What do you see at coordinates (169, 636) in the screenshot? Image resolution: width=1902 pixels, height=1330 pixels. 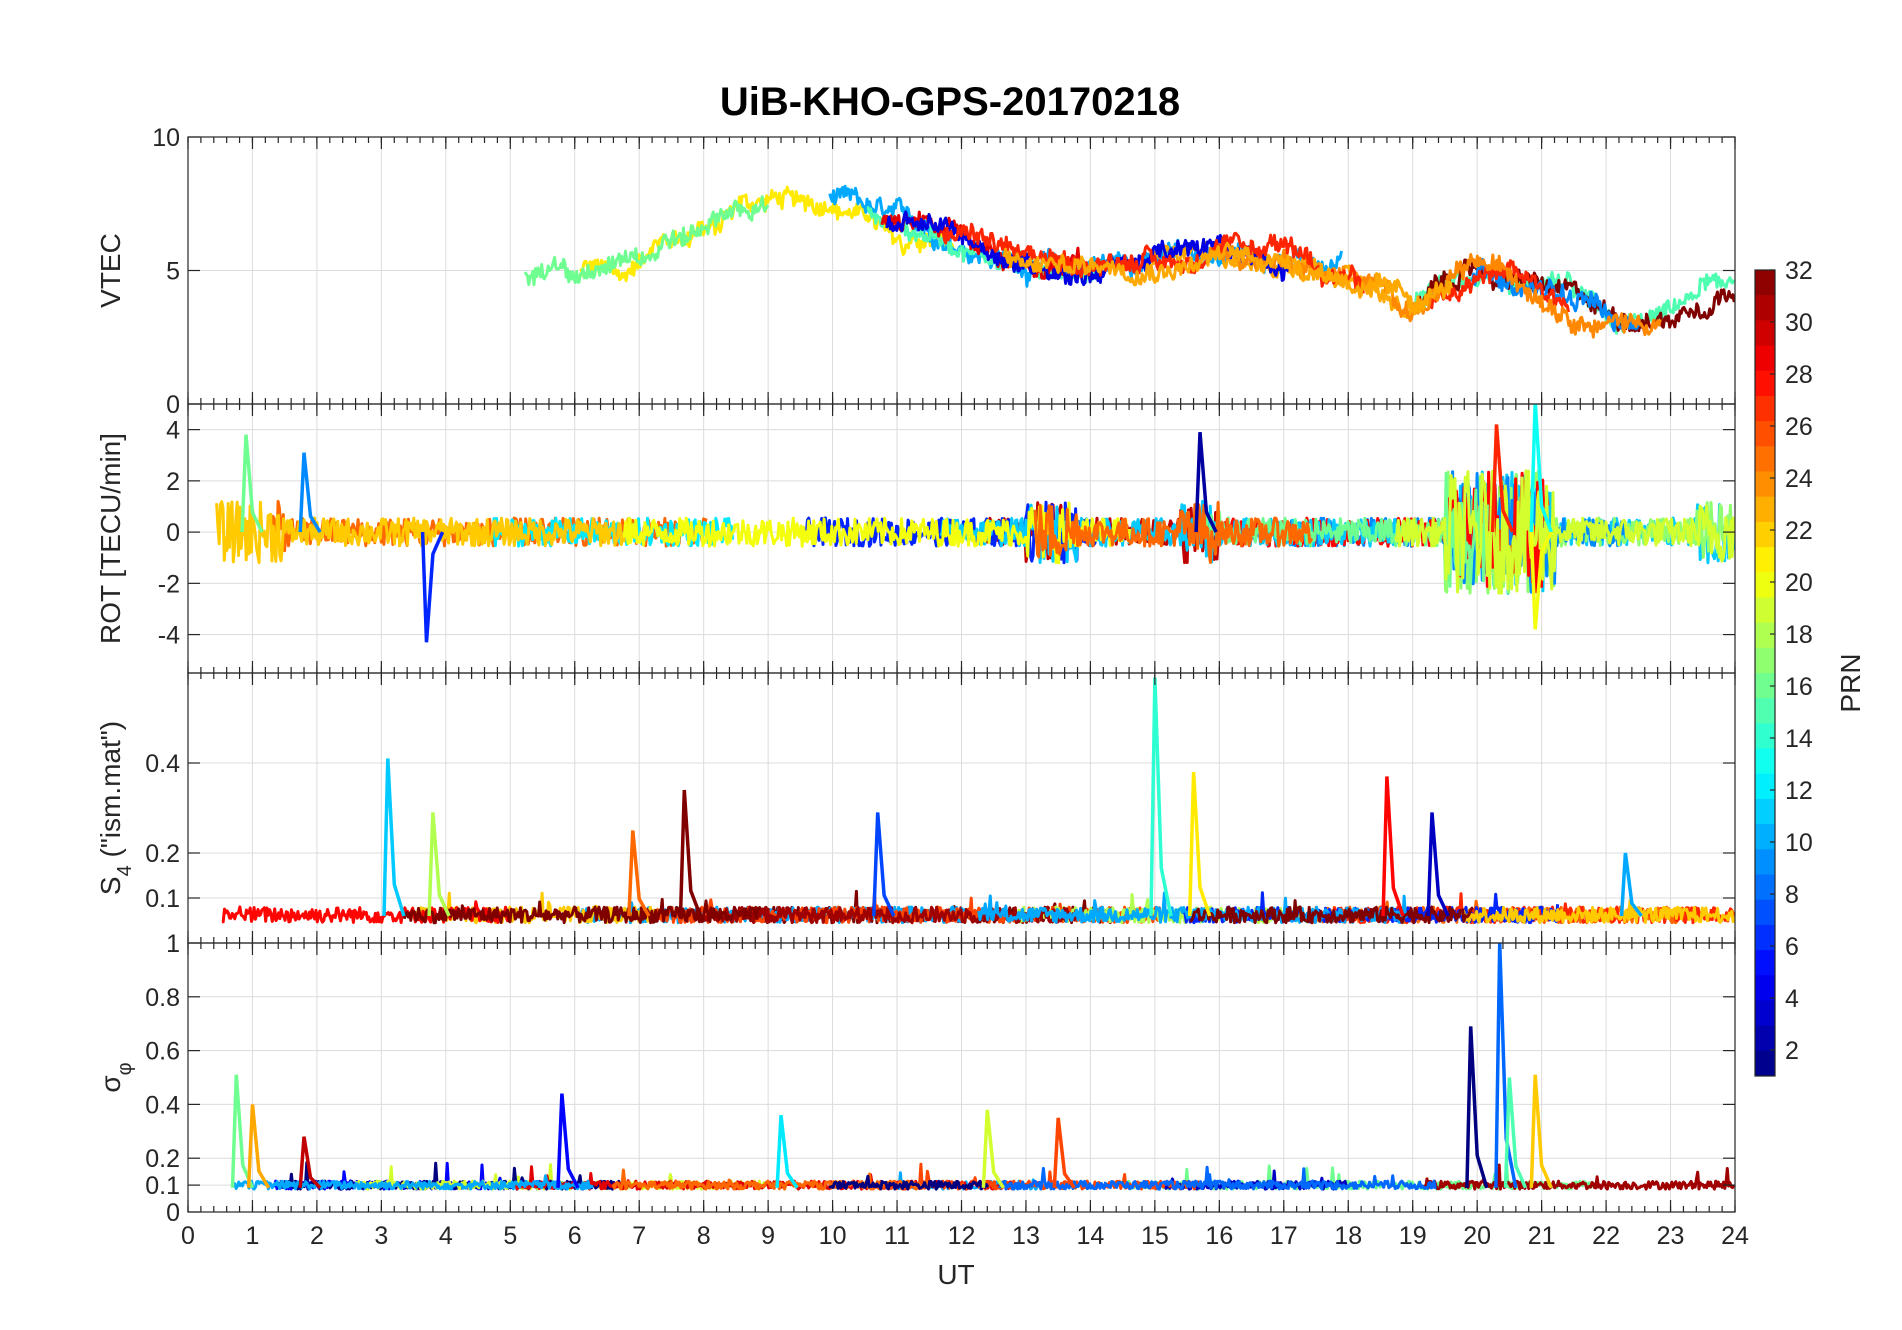 I see `y-tick-label: -4` at bounding box center [169, 636].